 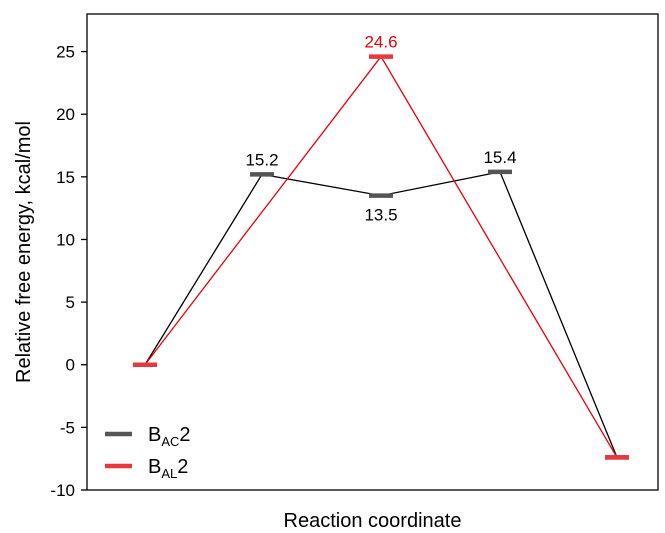 I want to click on y-tick-label: 0, so click(x=70, y=365).